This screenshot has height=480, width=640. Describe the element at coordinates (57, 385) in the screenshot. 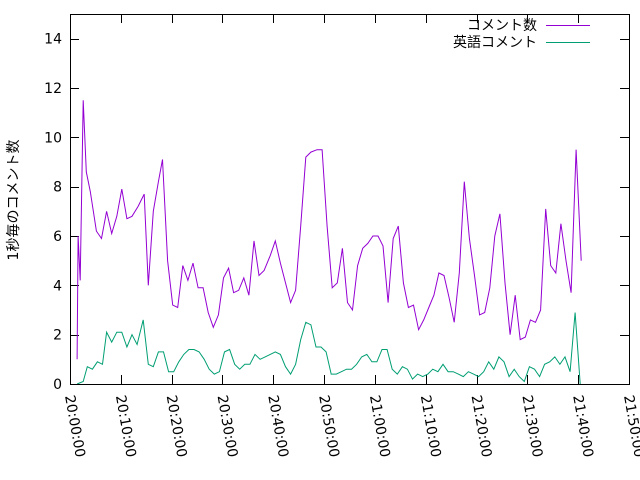

I see `y-tick-label: 0` at that location.